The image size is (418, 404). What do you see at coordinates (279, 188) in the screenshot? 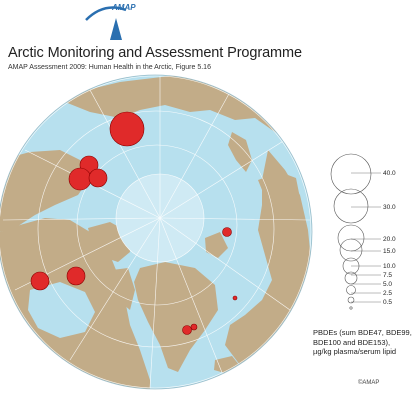
I see `land-kola` at bounding box center [279, 188].